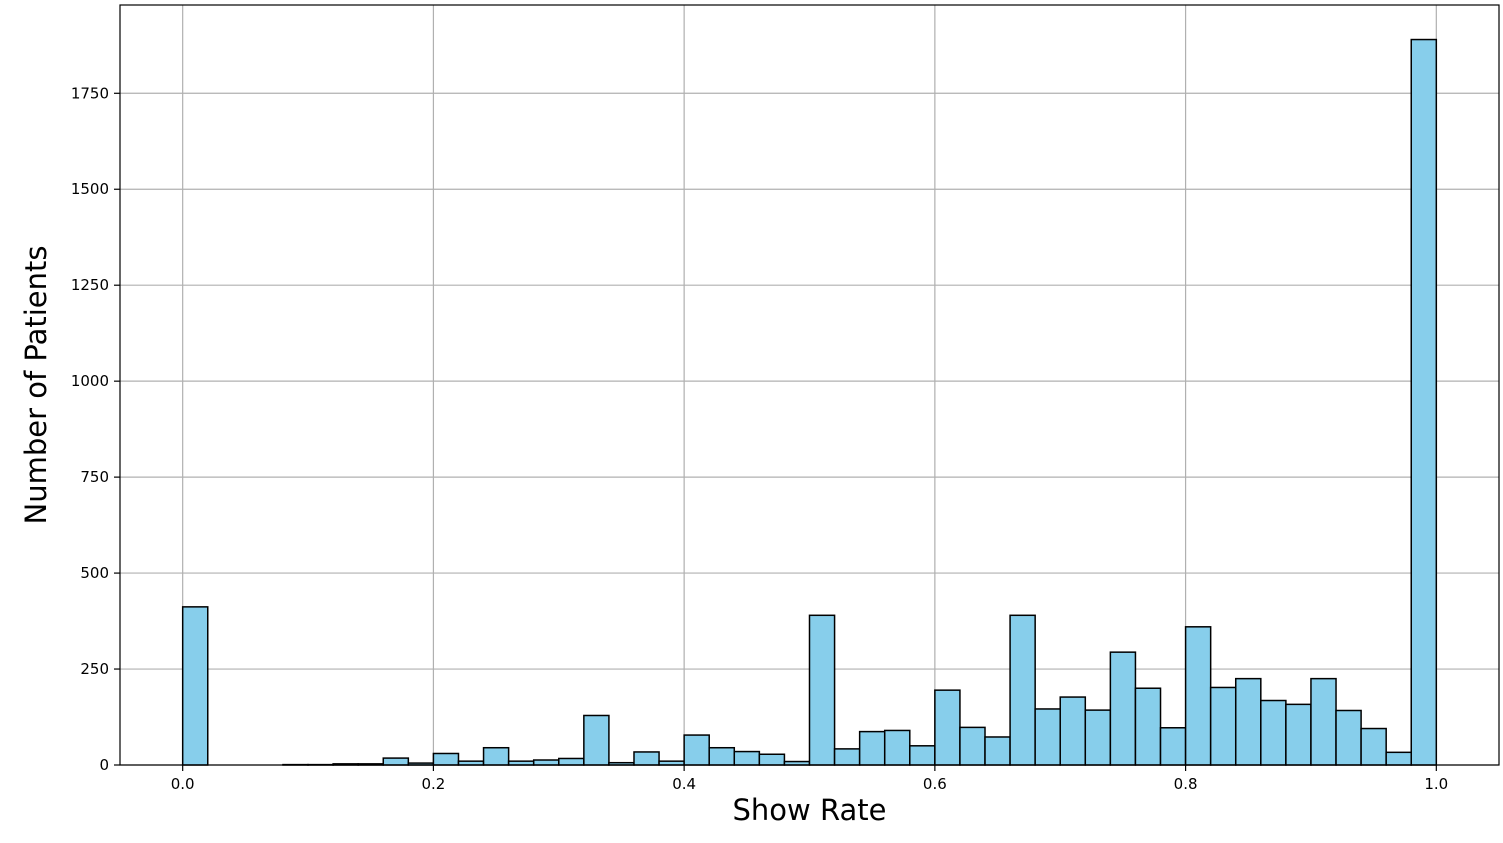 This screenshot has height=843, width=1503. I want to click on y-axis-title: Number of Patients, so click(36, 385).